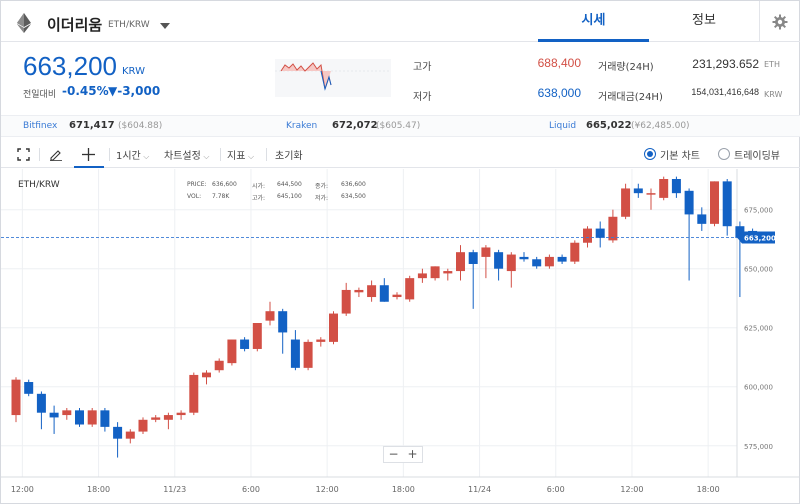 The height and width of the screenshot is (504, 800). What do you see at coordinates (322, 198) in the screenshot?
I see `legend-low-label: 저가:` at bounding box center [322, 198].